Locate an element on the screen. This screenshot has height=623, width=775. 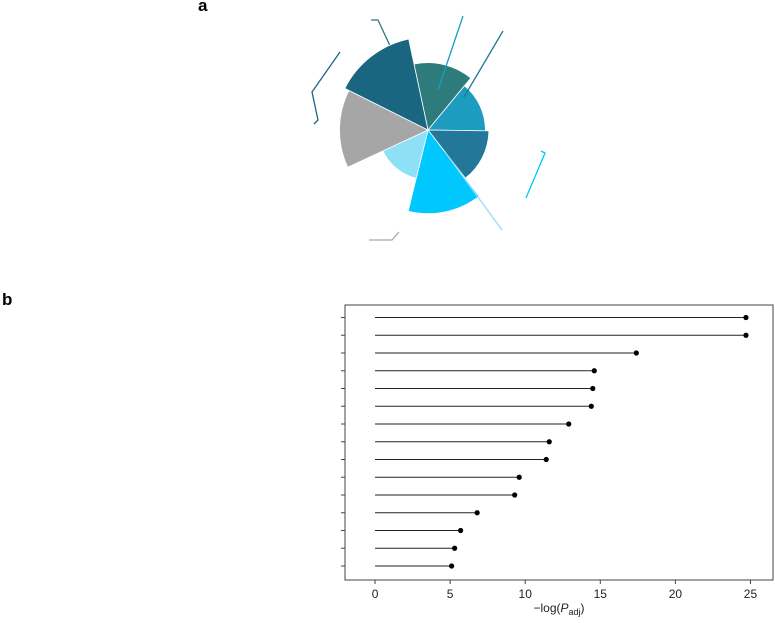
x-tick-label-5: 25 is located at coordinates (751, 594).